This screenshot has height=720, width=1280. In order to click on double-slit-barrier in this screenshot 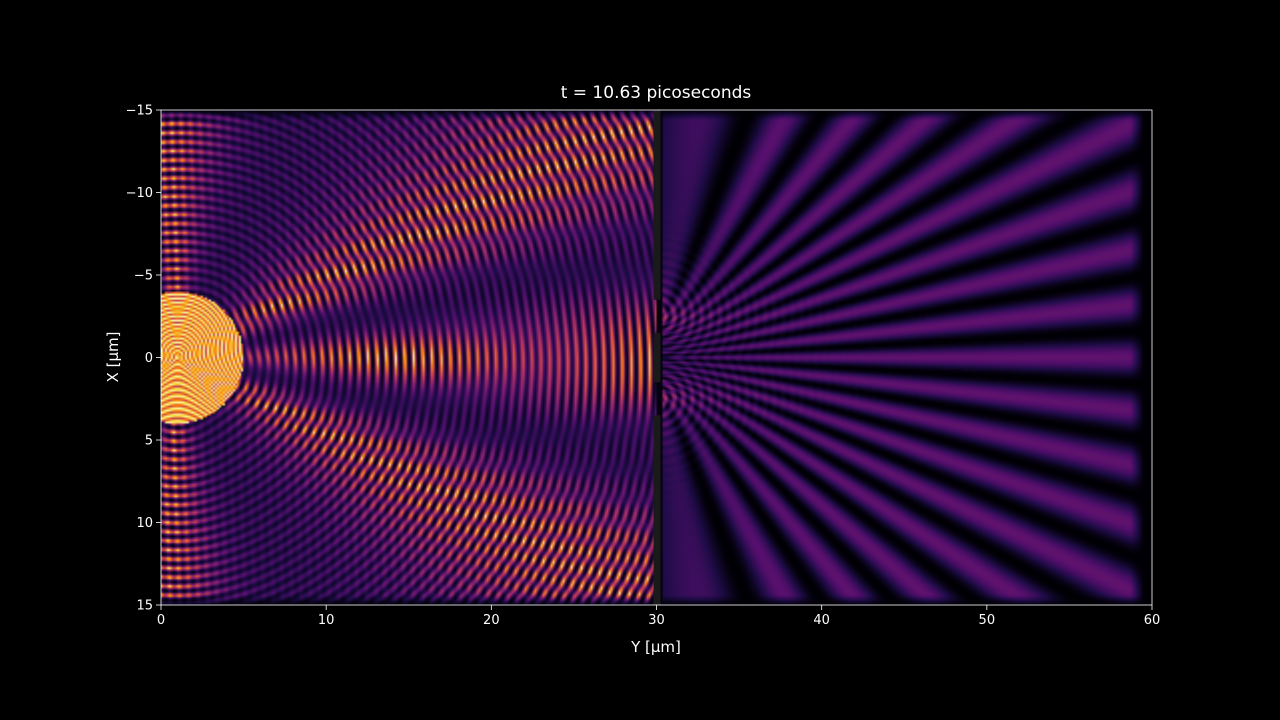, I will do `click(657, 357)`.